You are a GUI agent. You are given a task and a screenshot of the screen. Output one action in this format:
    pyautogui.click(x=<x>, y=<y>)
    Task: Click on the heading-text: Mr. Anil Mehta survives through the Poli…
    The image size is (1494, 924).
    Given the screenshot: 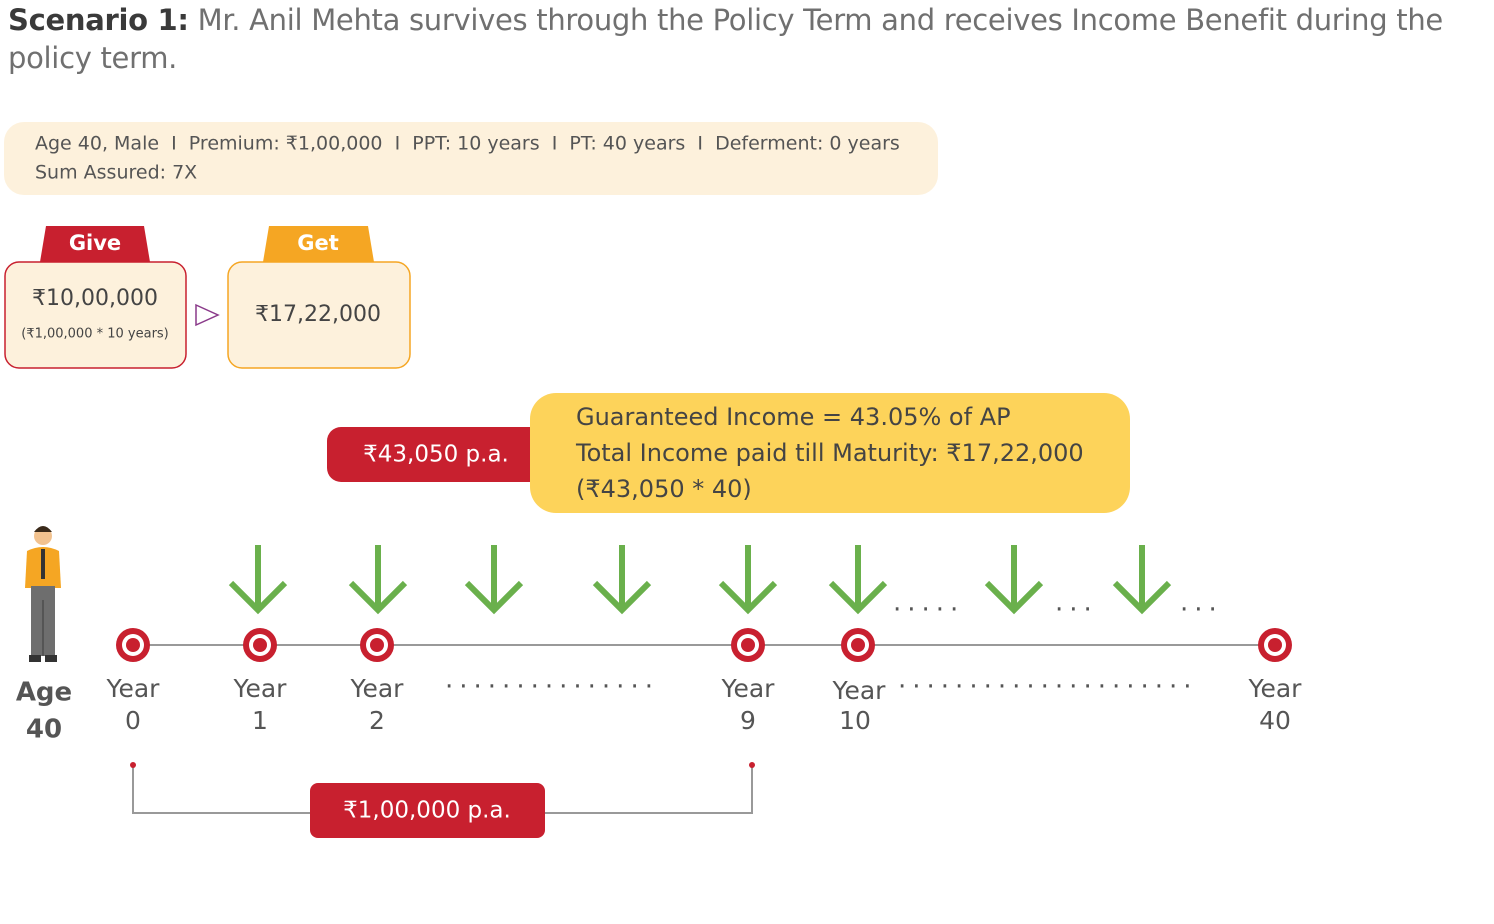 What is the action you would take?
    pyautogui.click(x=725, y=39)
    